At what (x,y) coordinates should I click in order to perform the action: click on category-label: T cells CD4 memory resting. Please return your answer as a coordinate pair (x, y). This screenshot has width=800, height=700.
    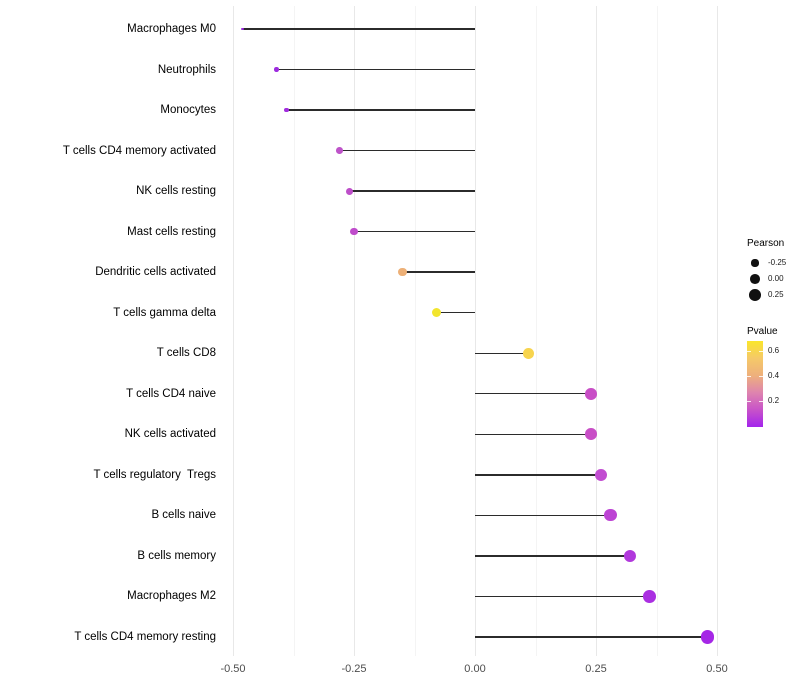
    Looking at the image, I should click on (145, 636).